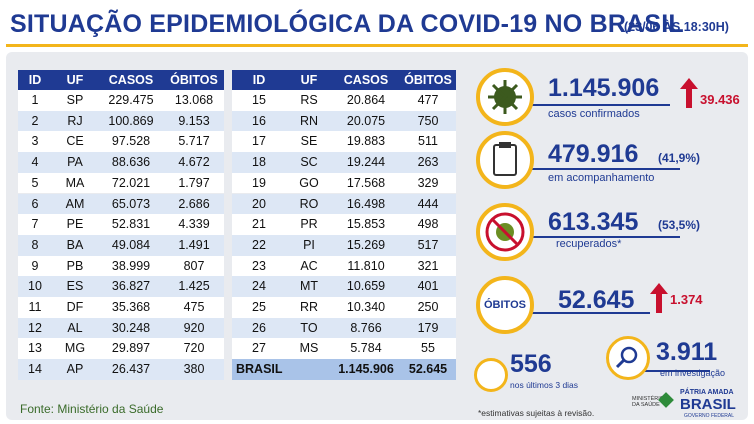 This screenshot has height=424, width=754. What do you see at coordinates (75, 100) in the screenshot?
I see `table-cell: SP` at bounding box center [75, 100].